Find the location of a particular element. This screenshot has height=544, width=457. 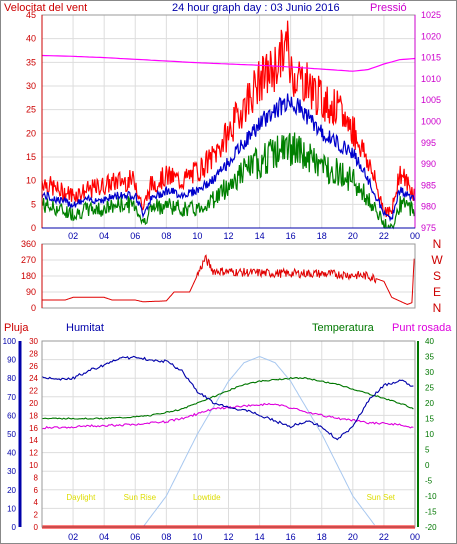

graph-title: 24 hour graph day : 03 Junio 2016 is located at coordinates (256, 8).